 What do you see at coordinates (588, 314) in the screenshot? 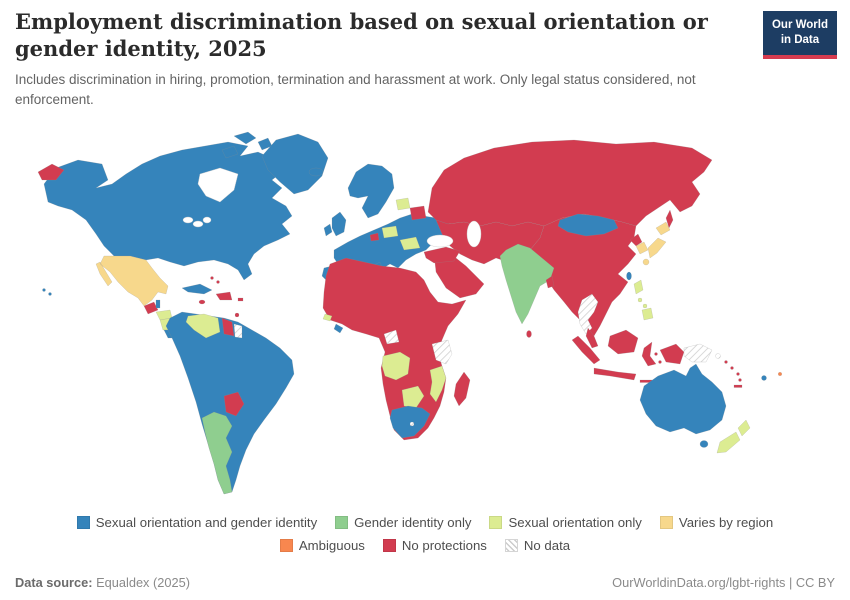
I see `country-thailand` at bounding box center [588, 314].